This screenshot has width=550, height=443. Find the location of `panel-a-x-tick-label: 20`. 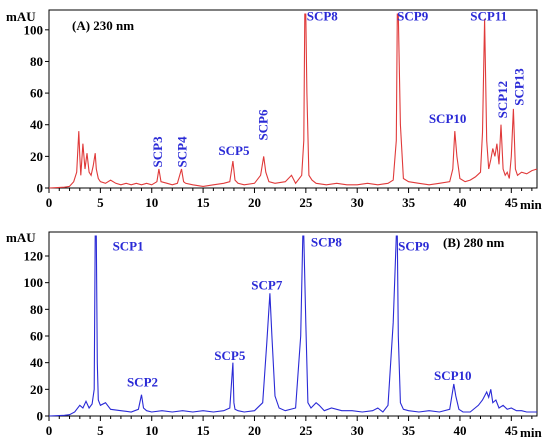

panel-a-x-tick-label: 20 is located at coordinates (254, 202).